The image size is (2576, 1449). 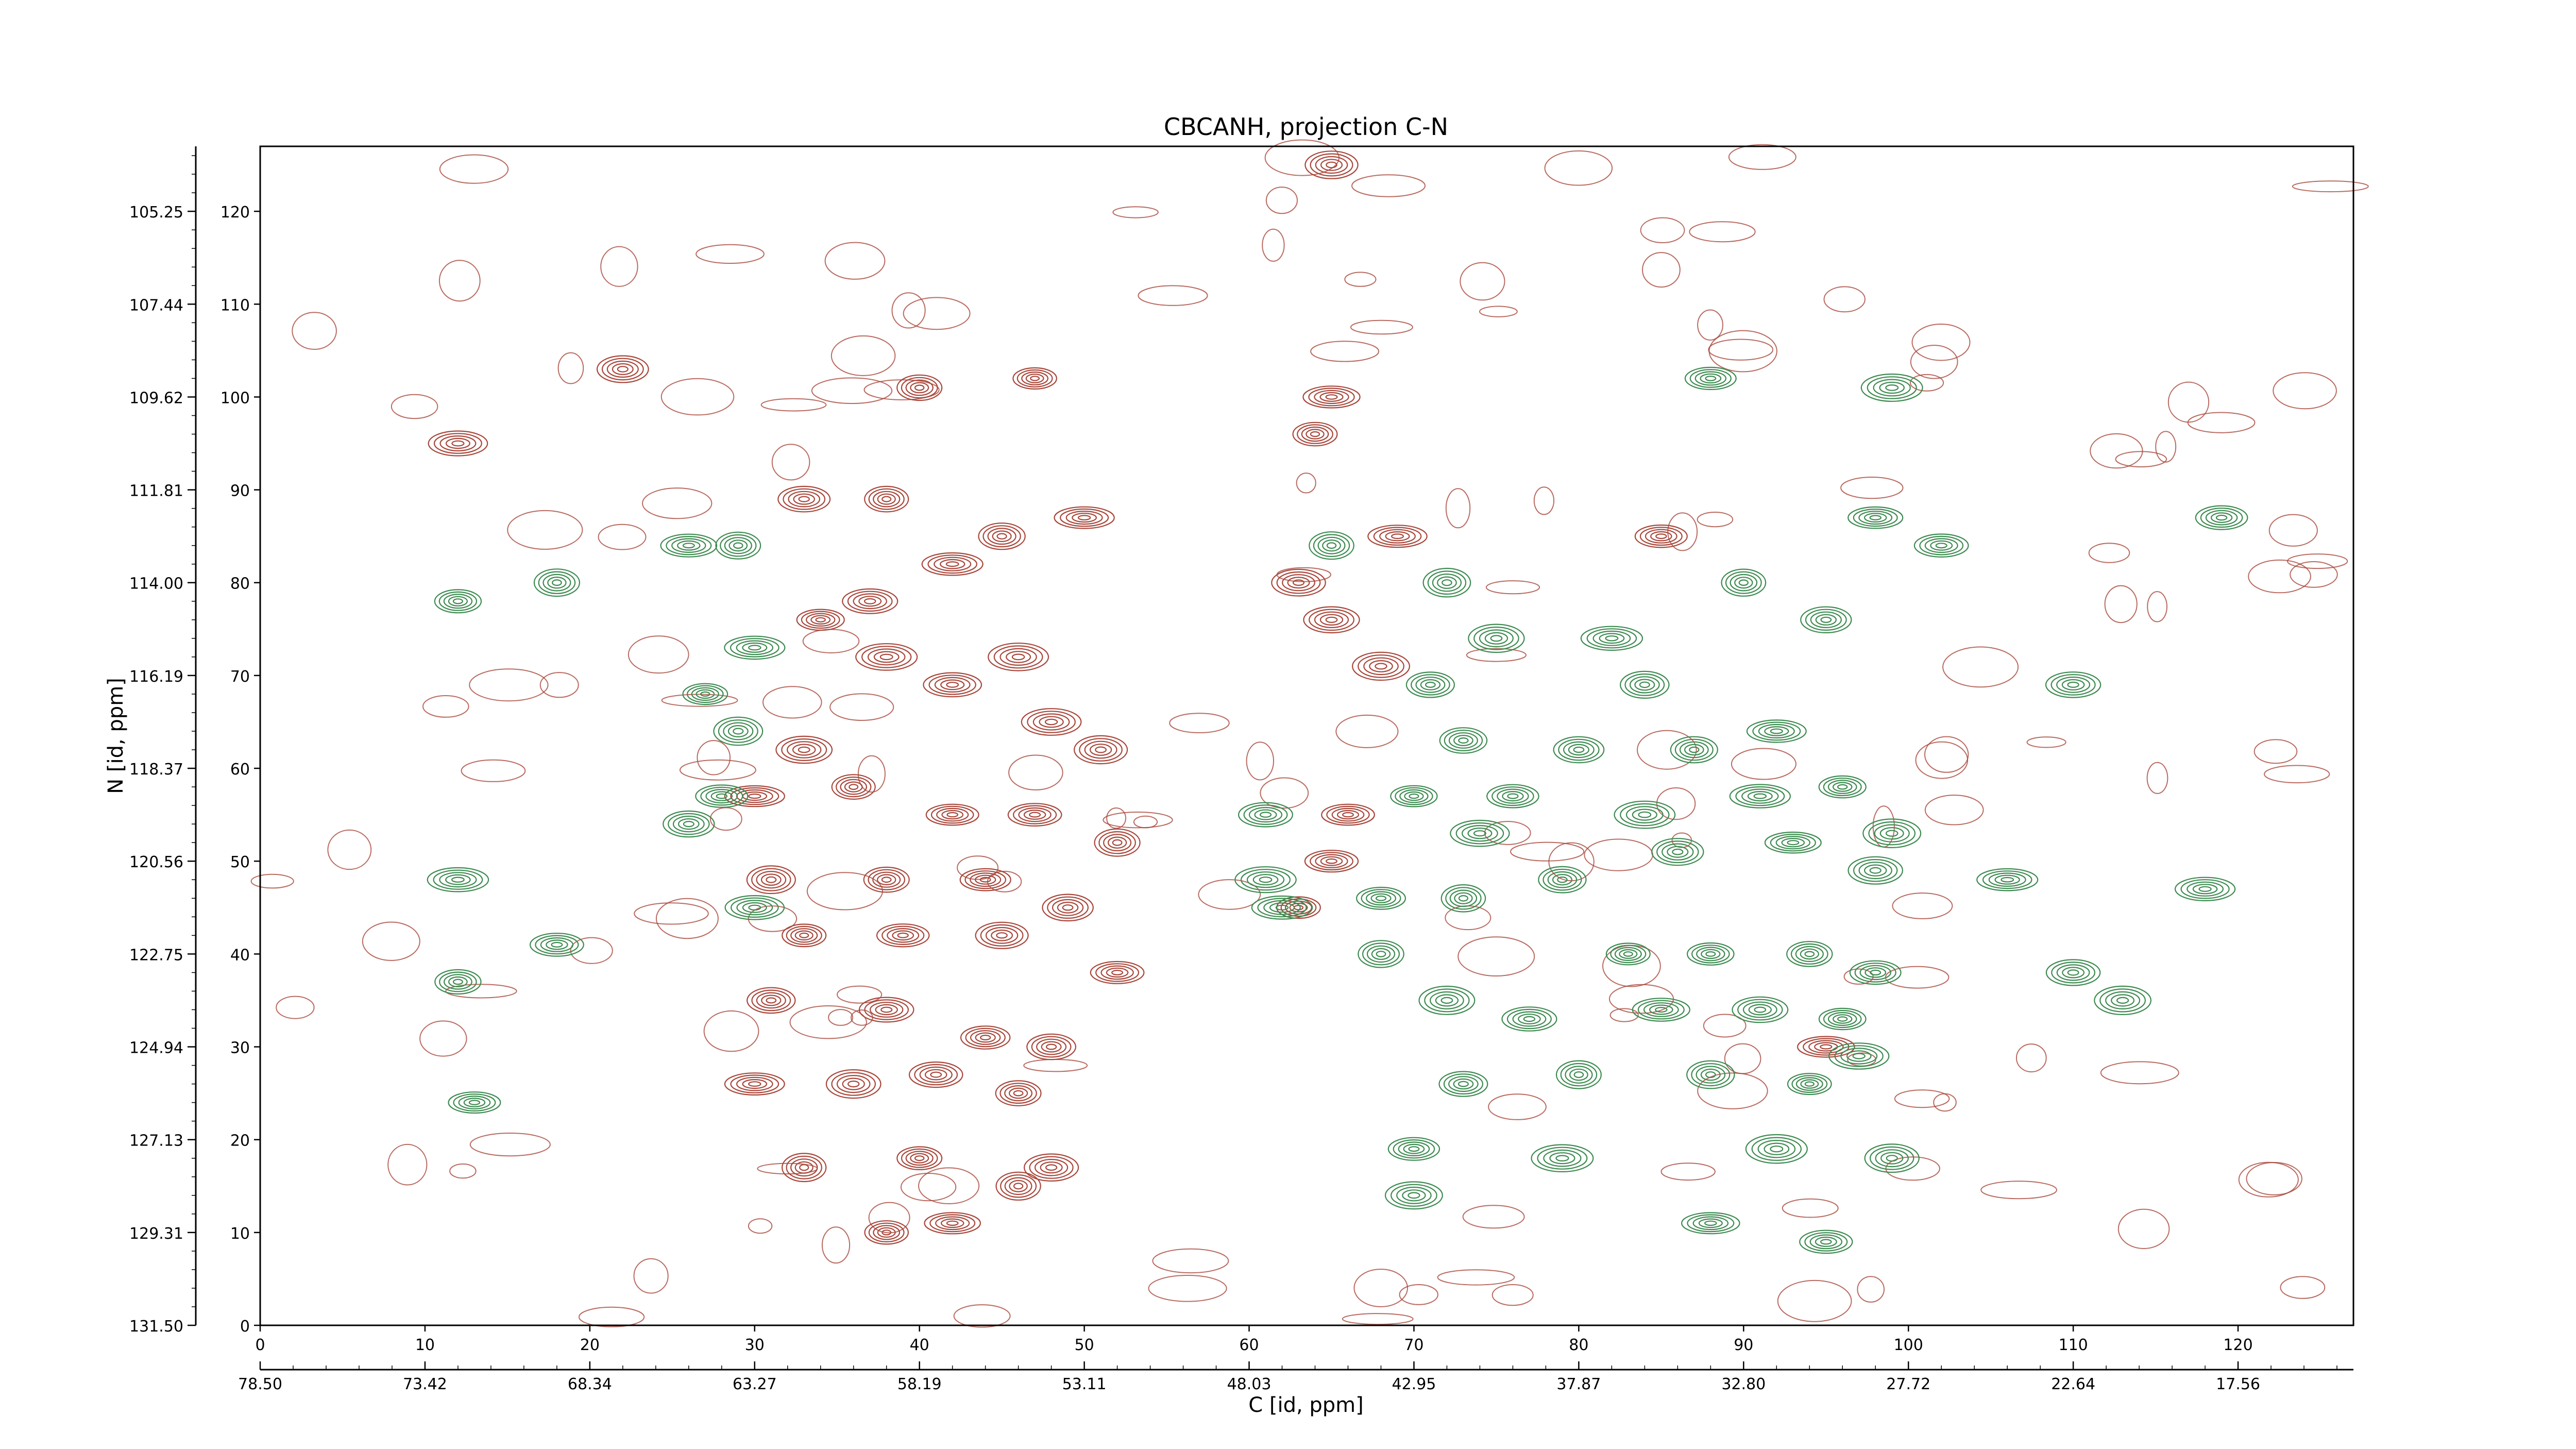 I want to click on y-ppm-tick-label: 105.25, so click(x=156, y=213).